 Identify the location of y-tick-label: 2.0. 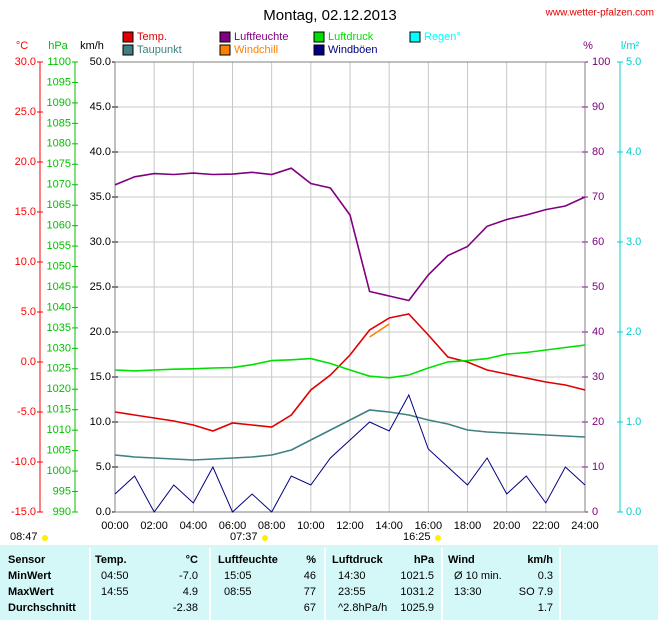
(633, 332).